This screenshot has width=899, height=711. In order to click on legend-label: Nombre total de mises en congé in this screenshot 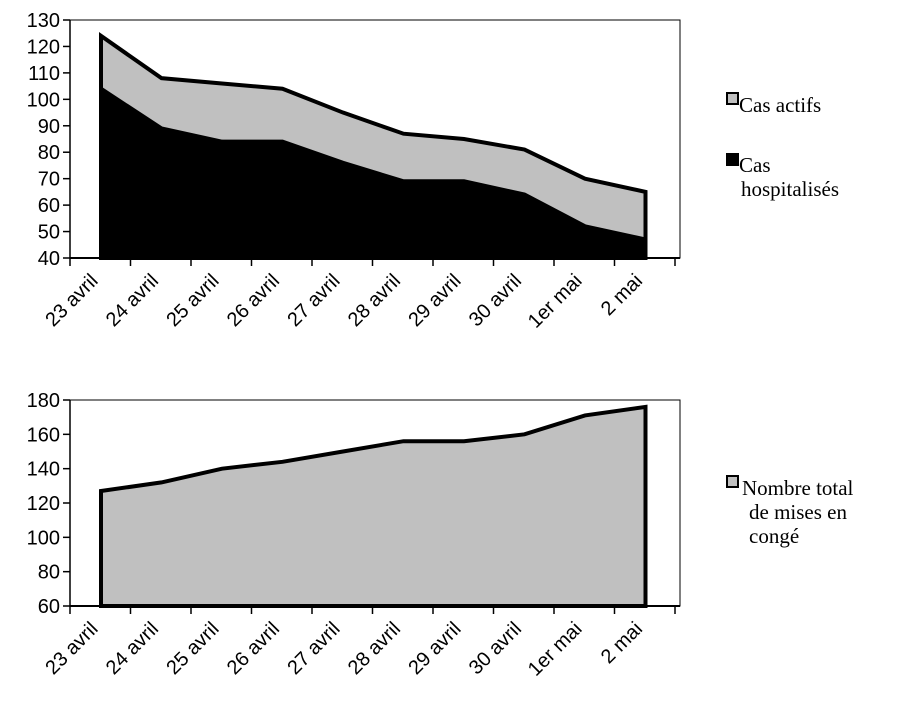, I will do `click(798, 512)`.